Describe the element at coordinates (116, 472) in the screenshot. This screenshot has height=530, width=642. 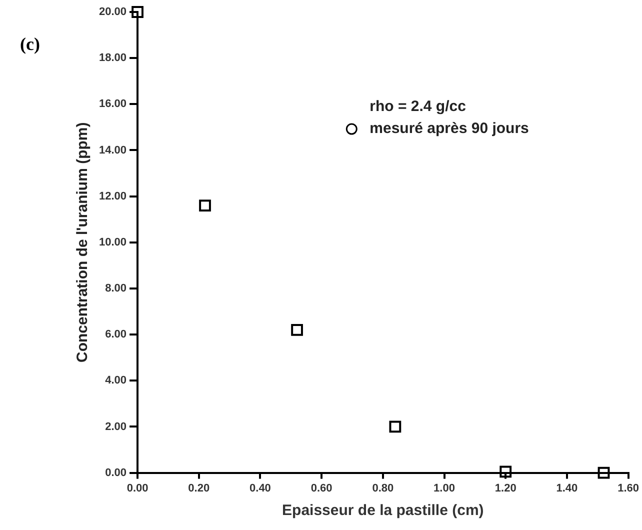
I see `y-tick-label: 0.00` at that location.